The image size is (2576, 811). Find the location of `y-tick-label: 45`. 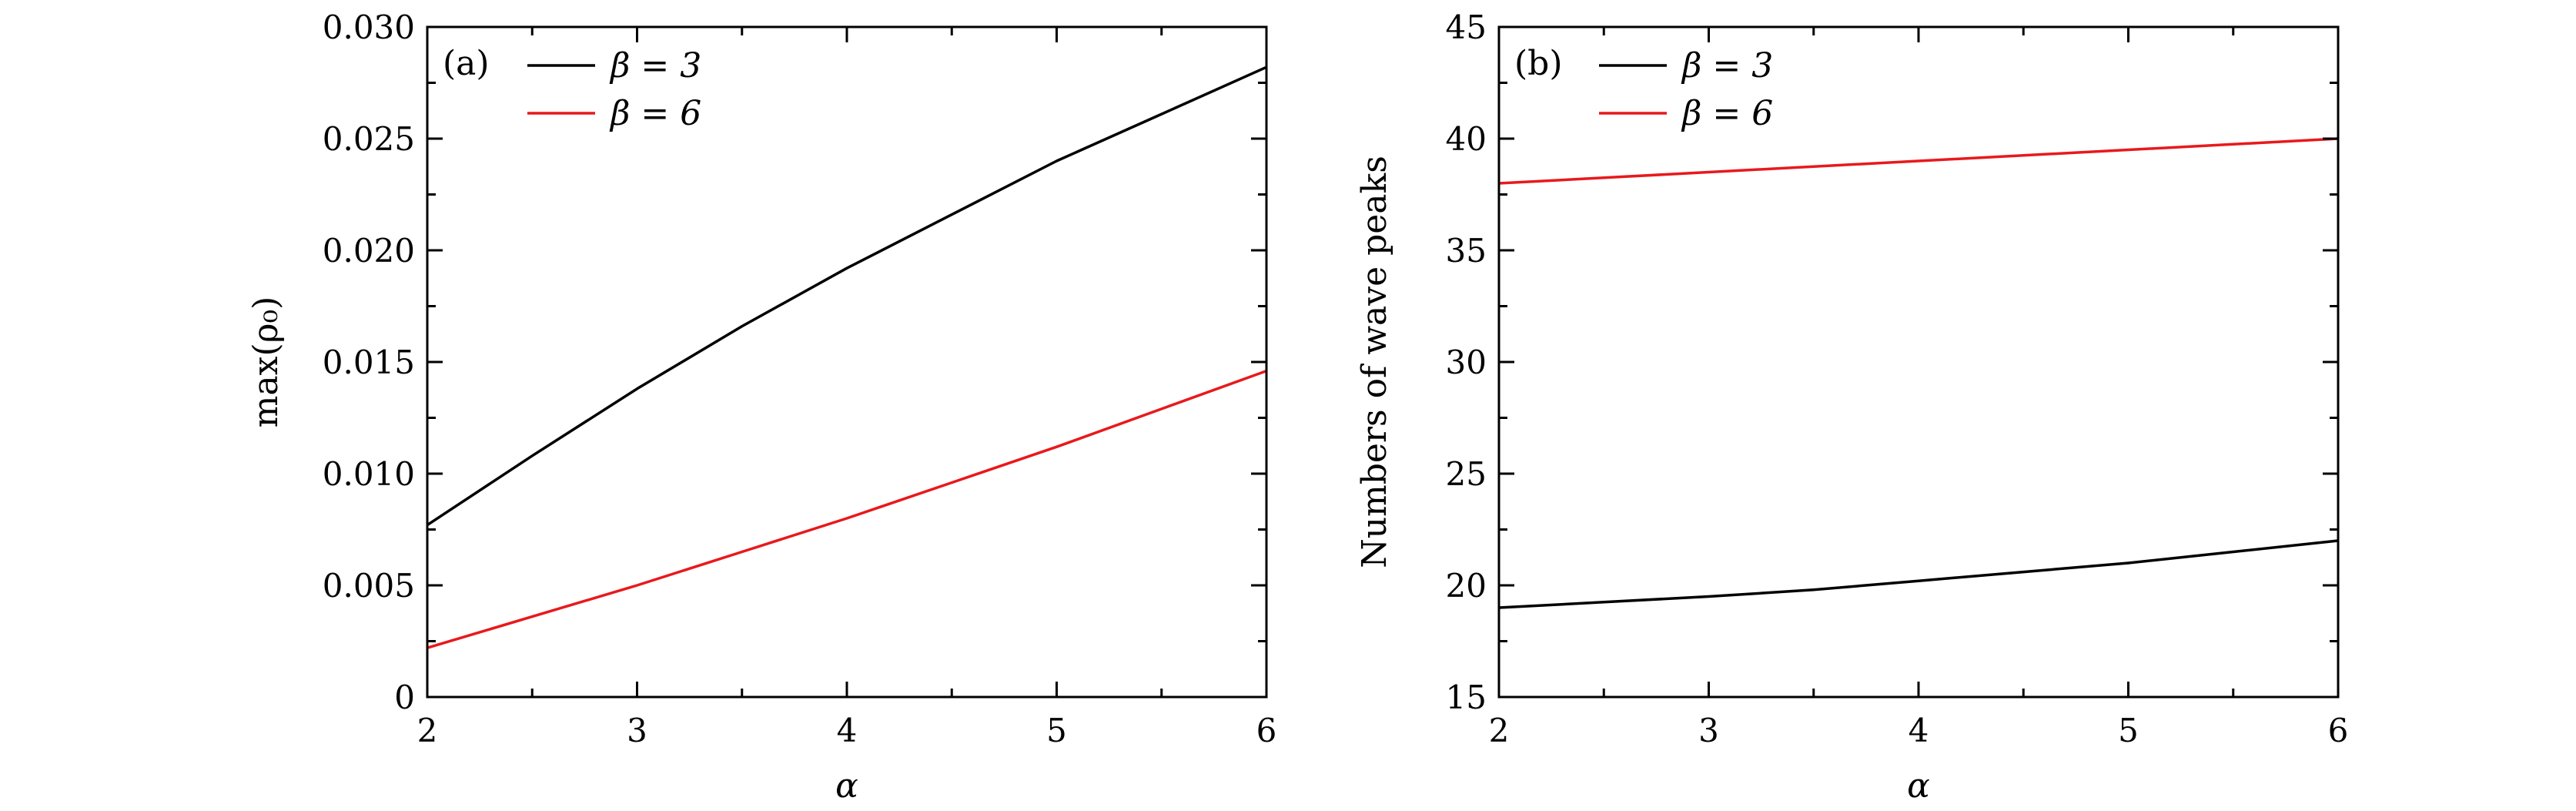

y-tick-label: 45 is located at coordinates (1467, 27).